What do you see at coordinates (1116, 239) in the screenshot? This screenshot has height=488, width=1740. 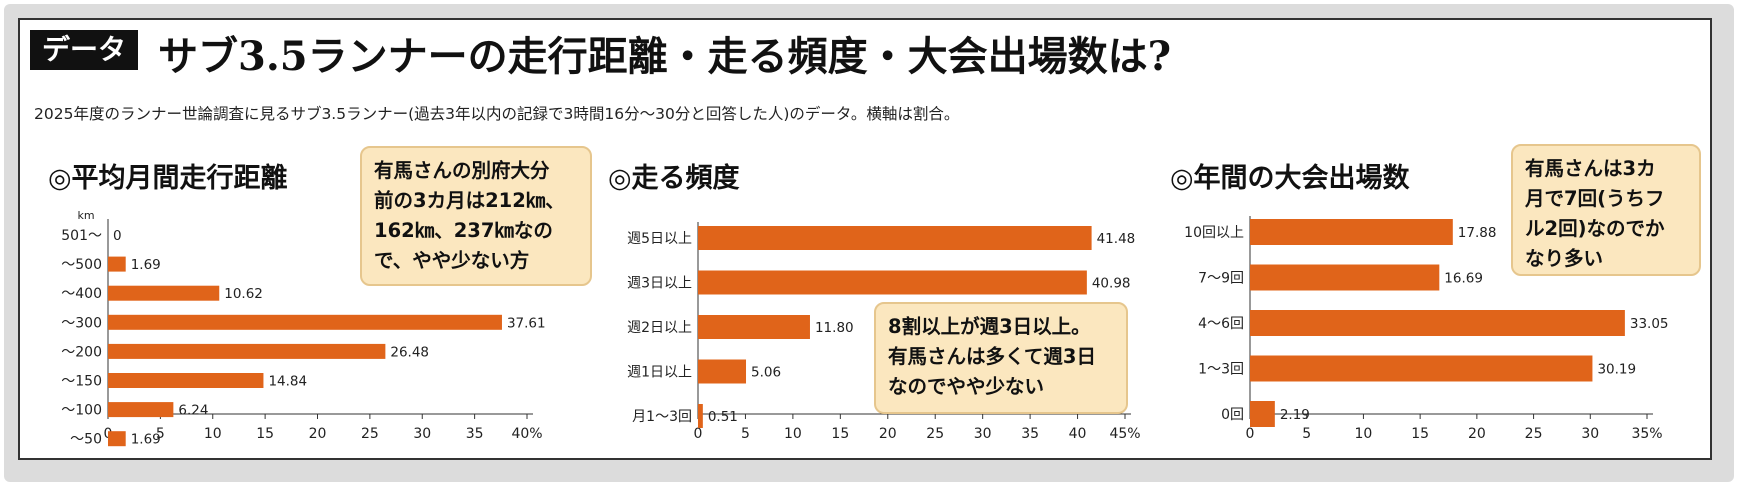 I see `data-label: 41.48` at bounding box center [1116, 239].